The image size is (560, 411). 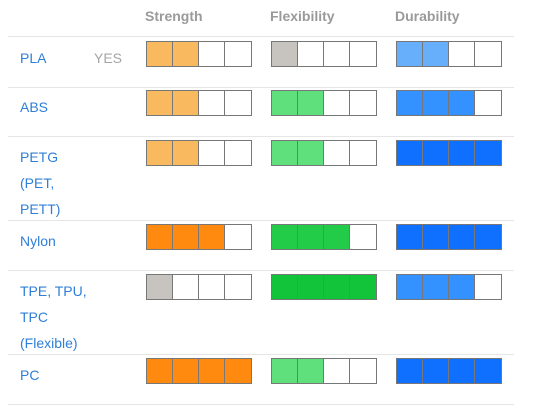 I want to click on header-flexibility: Flexibility, so click(x=302, y=16).